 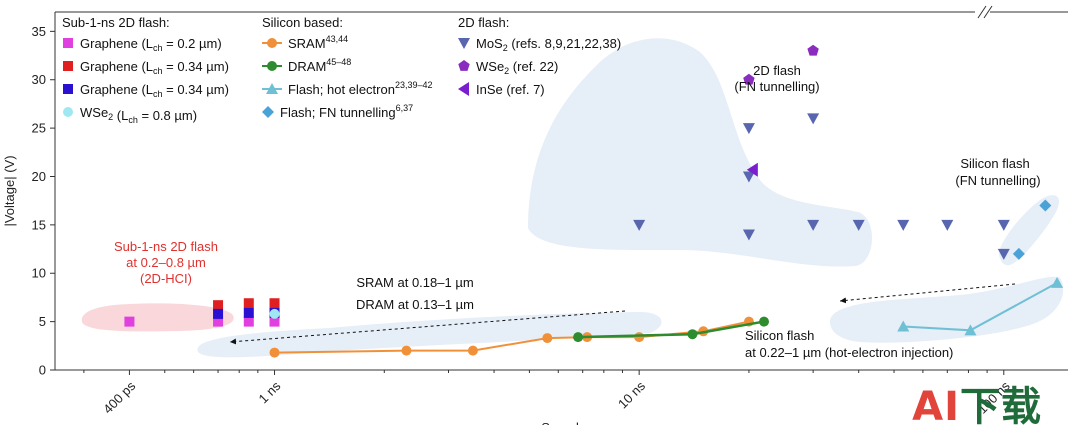 What do you see at coordinates (997, 180) in the screenshot?
I see `annotation-si-fn-line2: (FN tunnelling)` at bounding box center [997, 180].